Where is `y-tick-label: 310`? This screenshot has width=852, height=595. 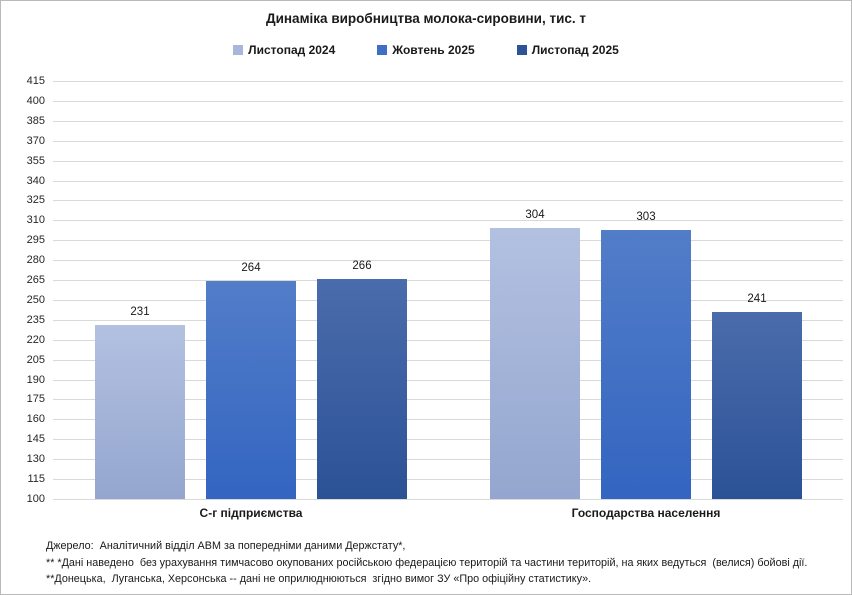 y-tick-label: 310 is located at coordinates (35, 220).